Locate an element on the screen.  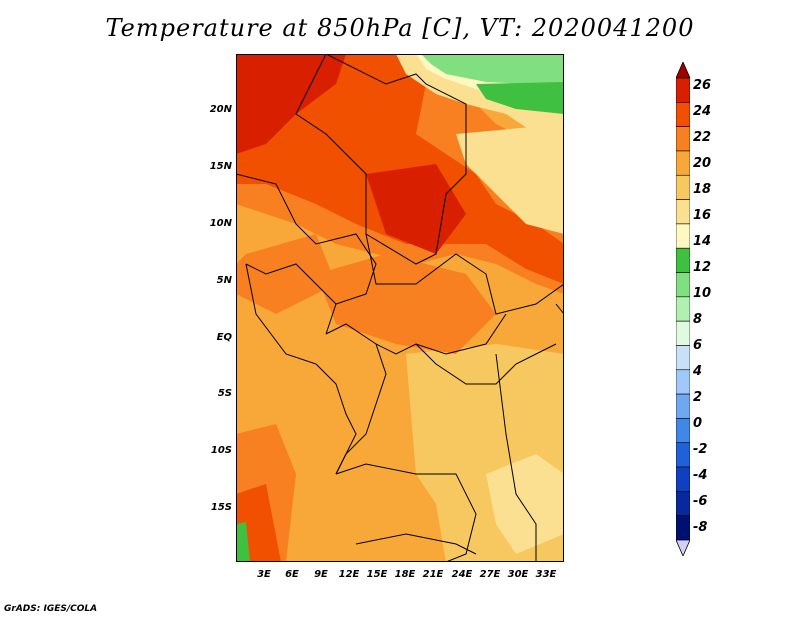
colorbar-label: 16 is located at coordinates (702, 215).